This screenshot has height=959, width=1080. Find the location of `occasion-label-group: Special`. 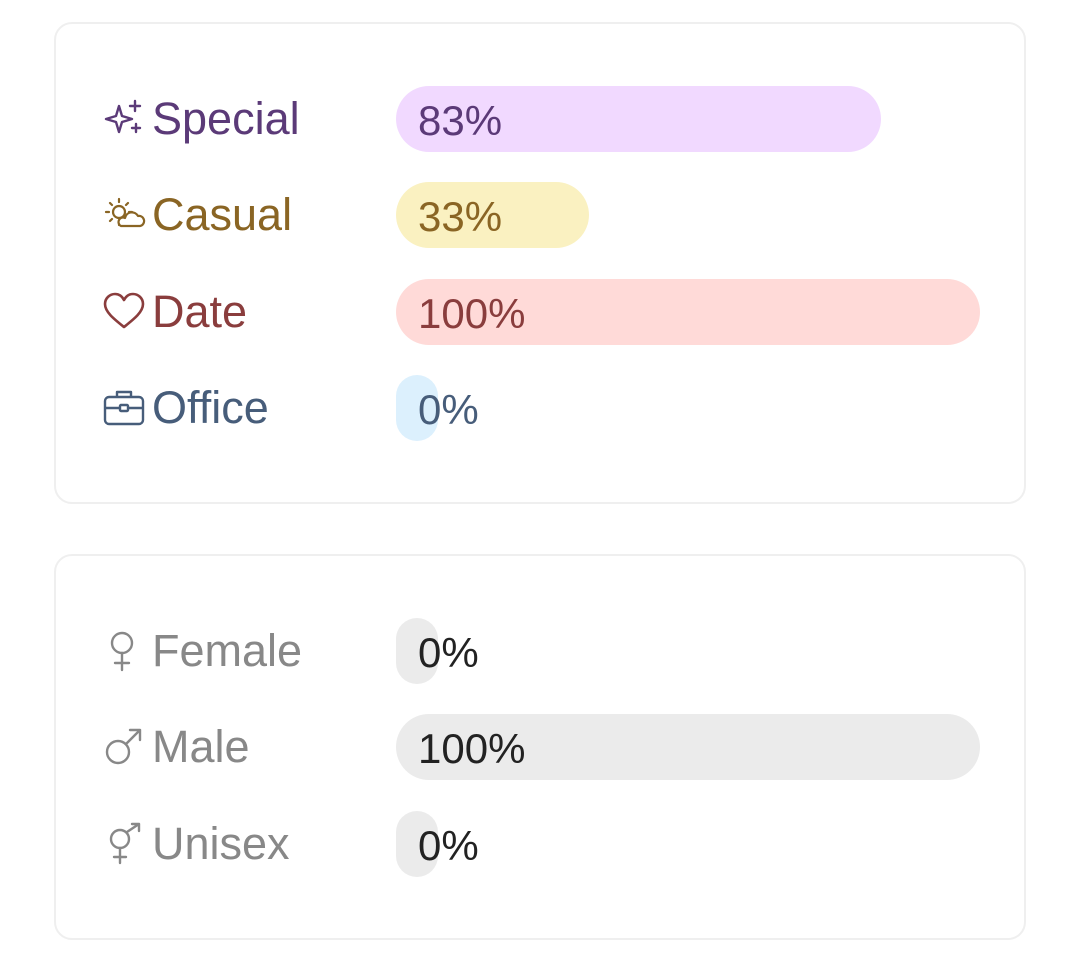

occasion-label-group: Special is located at coordinates (201, 119).